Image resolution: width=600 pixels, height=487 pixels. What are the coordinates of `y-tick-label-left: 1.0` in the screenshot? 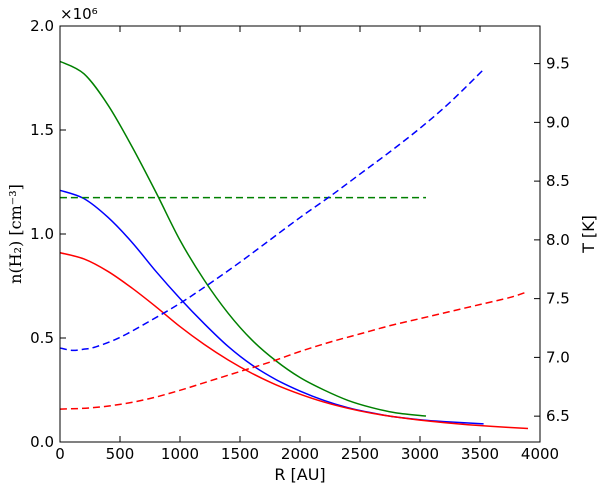 It's located at (42, 234).